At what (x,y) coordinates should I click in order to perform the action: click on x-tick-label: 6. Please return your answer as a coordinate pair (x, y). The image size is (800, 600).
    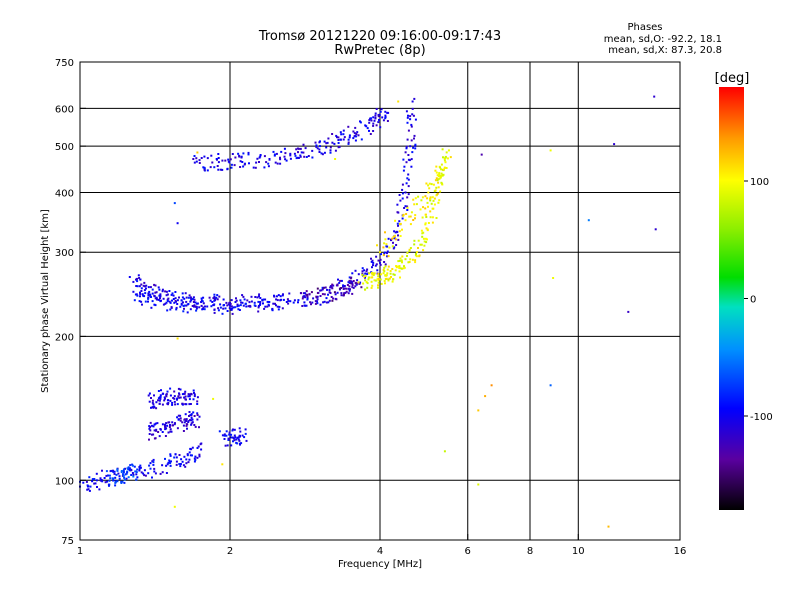
    Looking at the image, I should click on (468, 551).